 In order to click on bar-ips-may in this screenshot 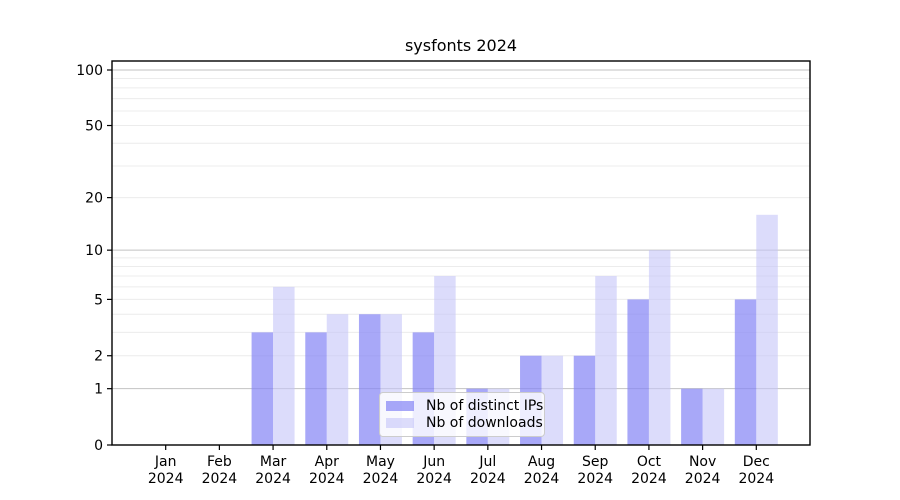, I will do `click(369, 379)`.